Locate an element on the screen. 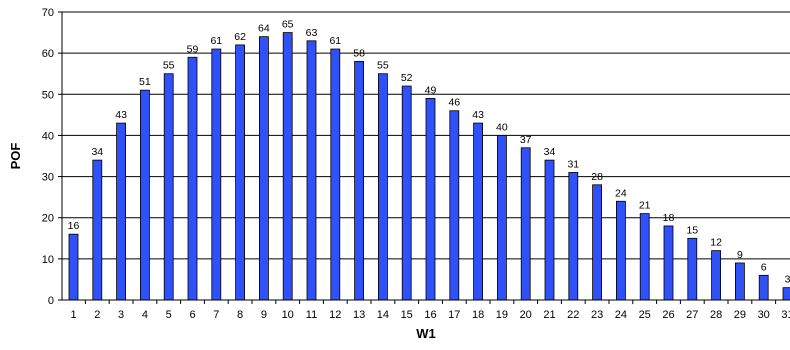 The height and width of the screenshot is (350, 790). data-label-23: 28 is located at coordinates (597, 177).